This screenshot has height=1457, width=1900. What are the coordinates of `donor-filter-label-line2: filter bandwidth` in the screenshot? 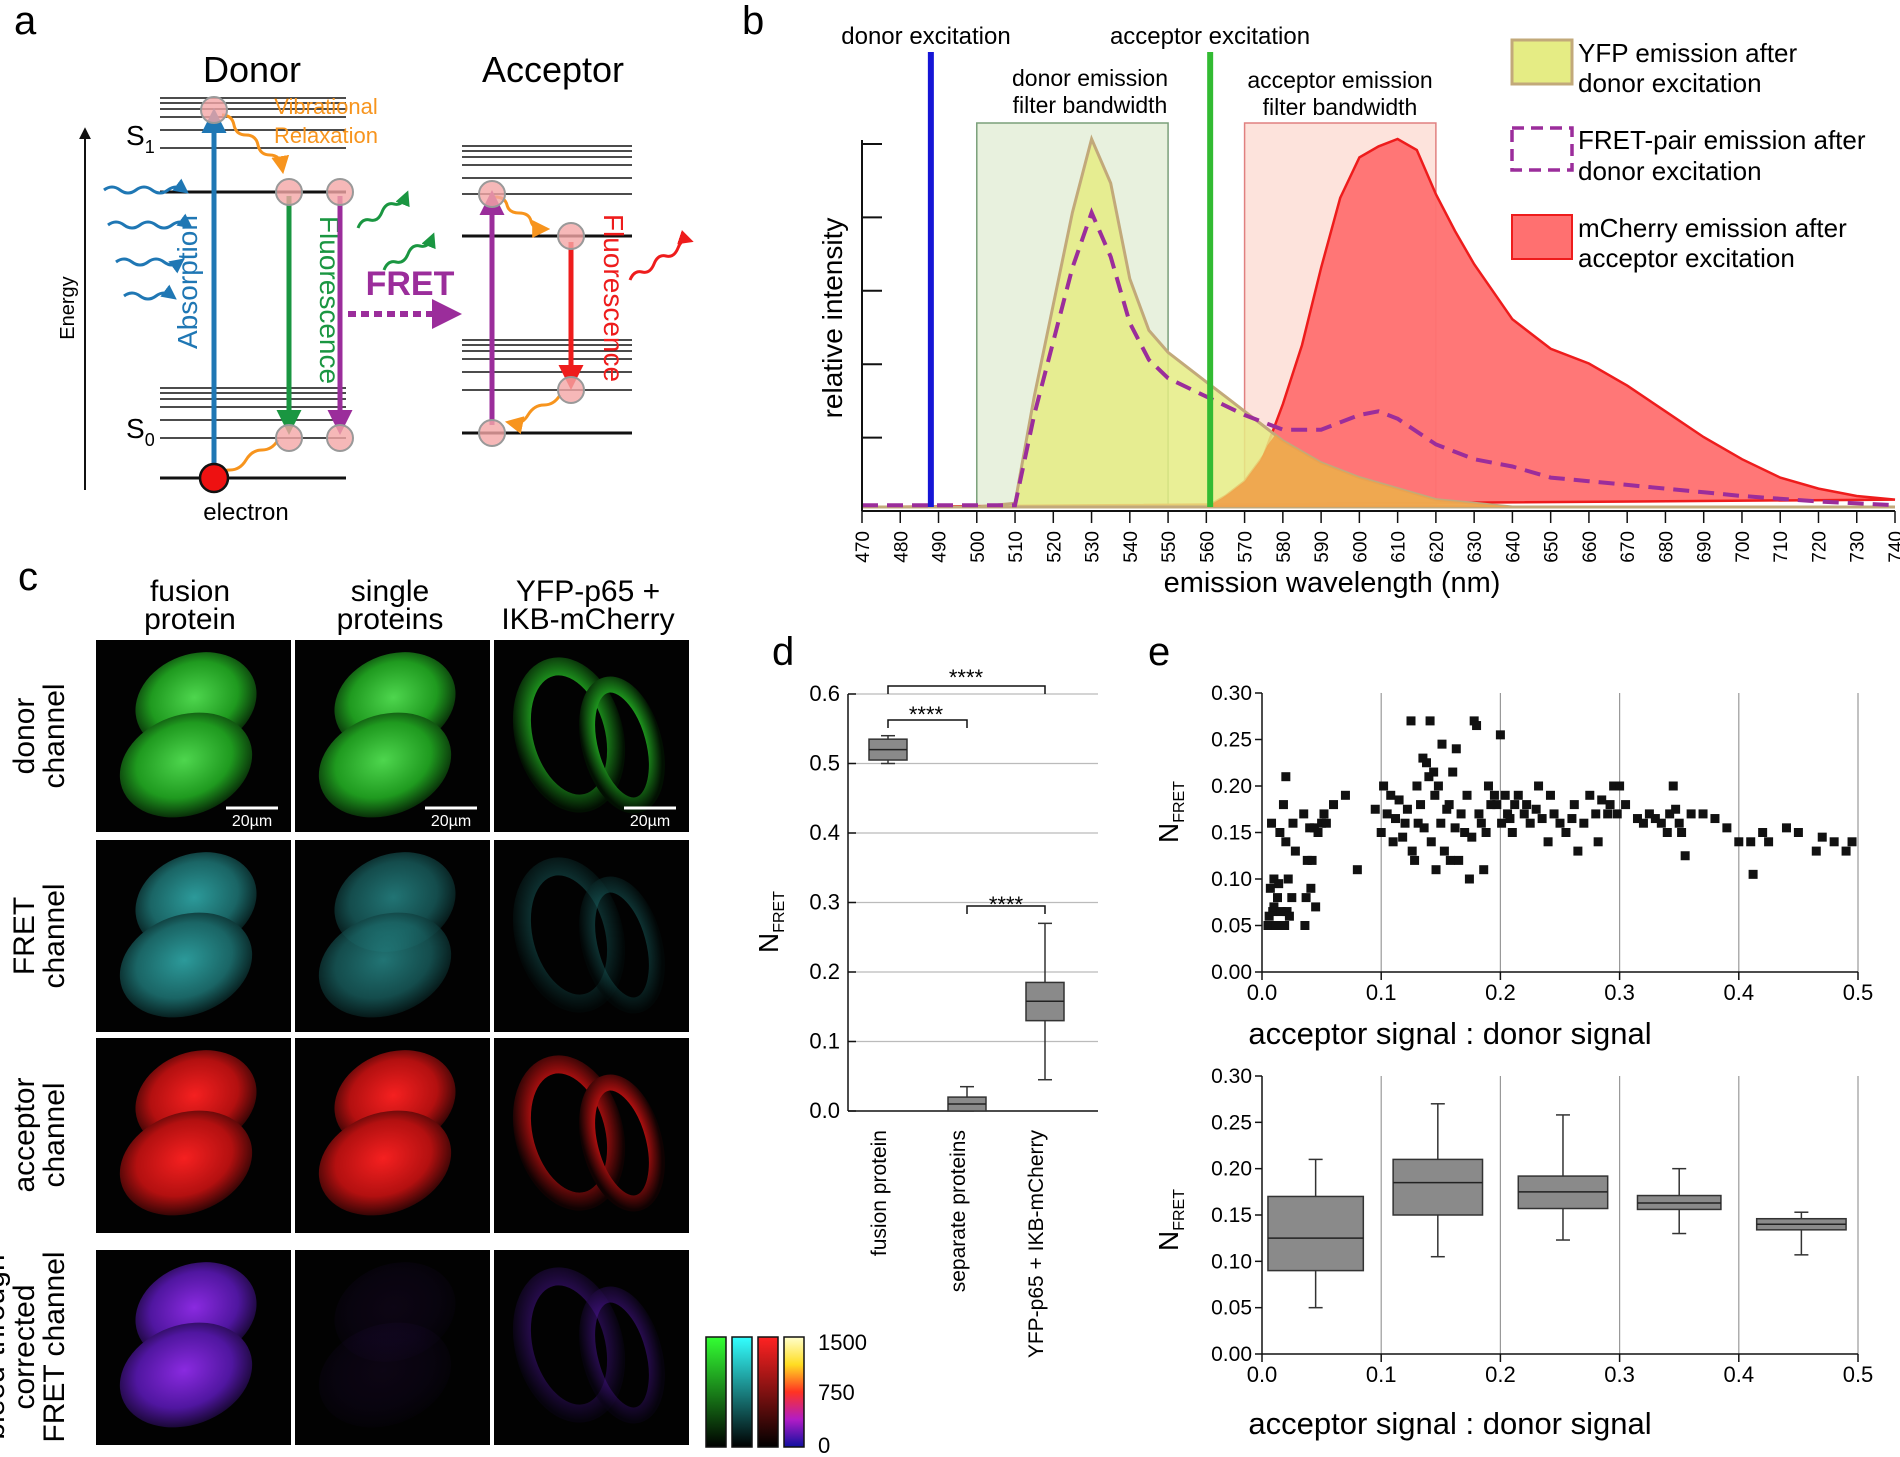 It's located at (1090, 105).